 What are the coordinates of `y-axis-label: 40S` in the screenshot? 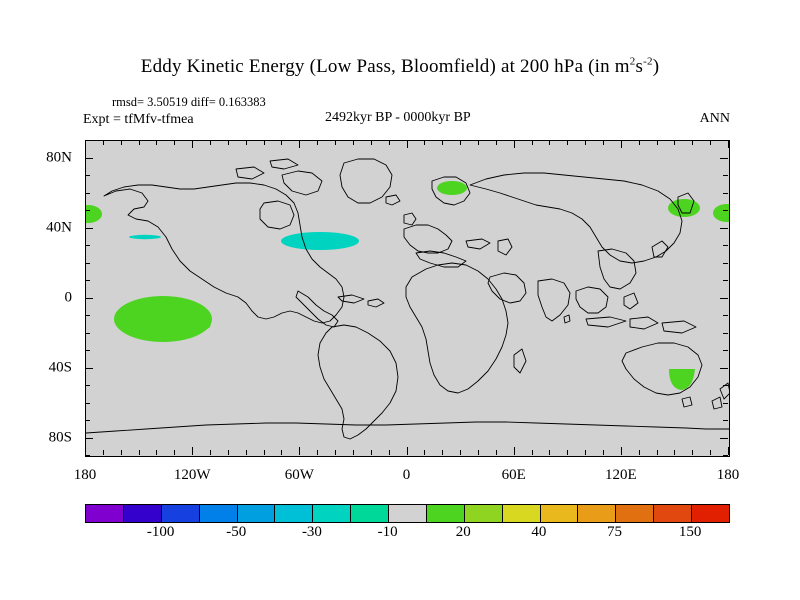 It's located at (60, 367).